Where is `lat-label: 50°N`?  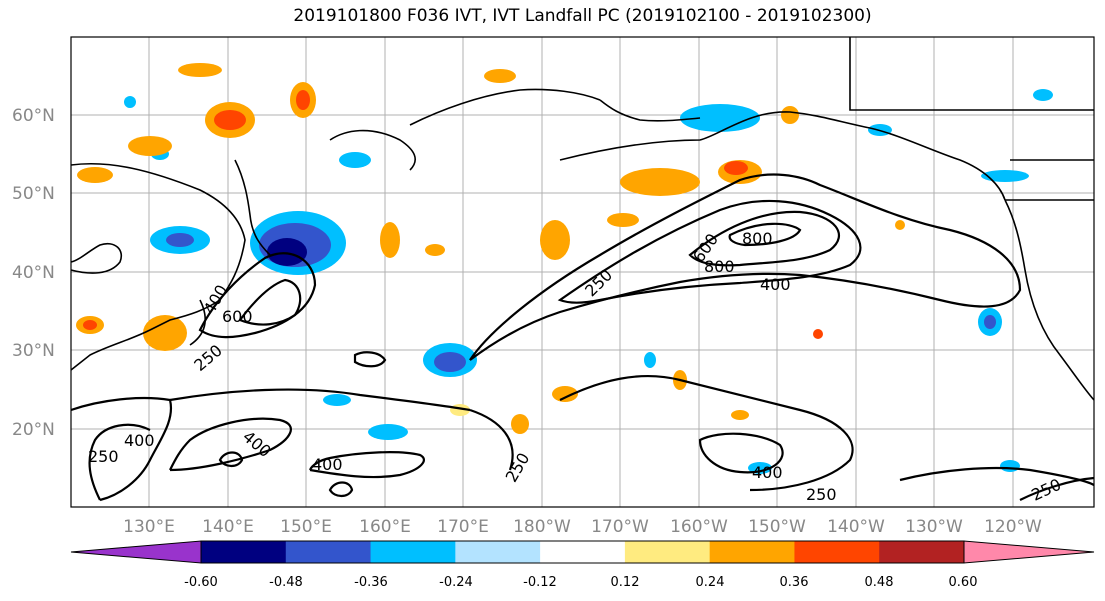 lat-label: 50°N is located at coordinates (33, 194).